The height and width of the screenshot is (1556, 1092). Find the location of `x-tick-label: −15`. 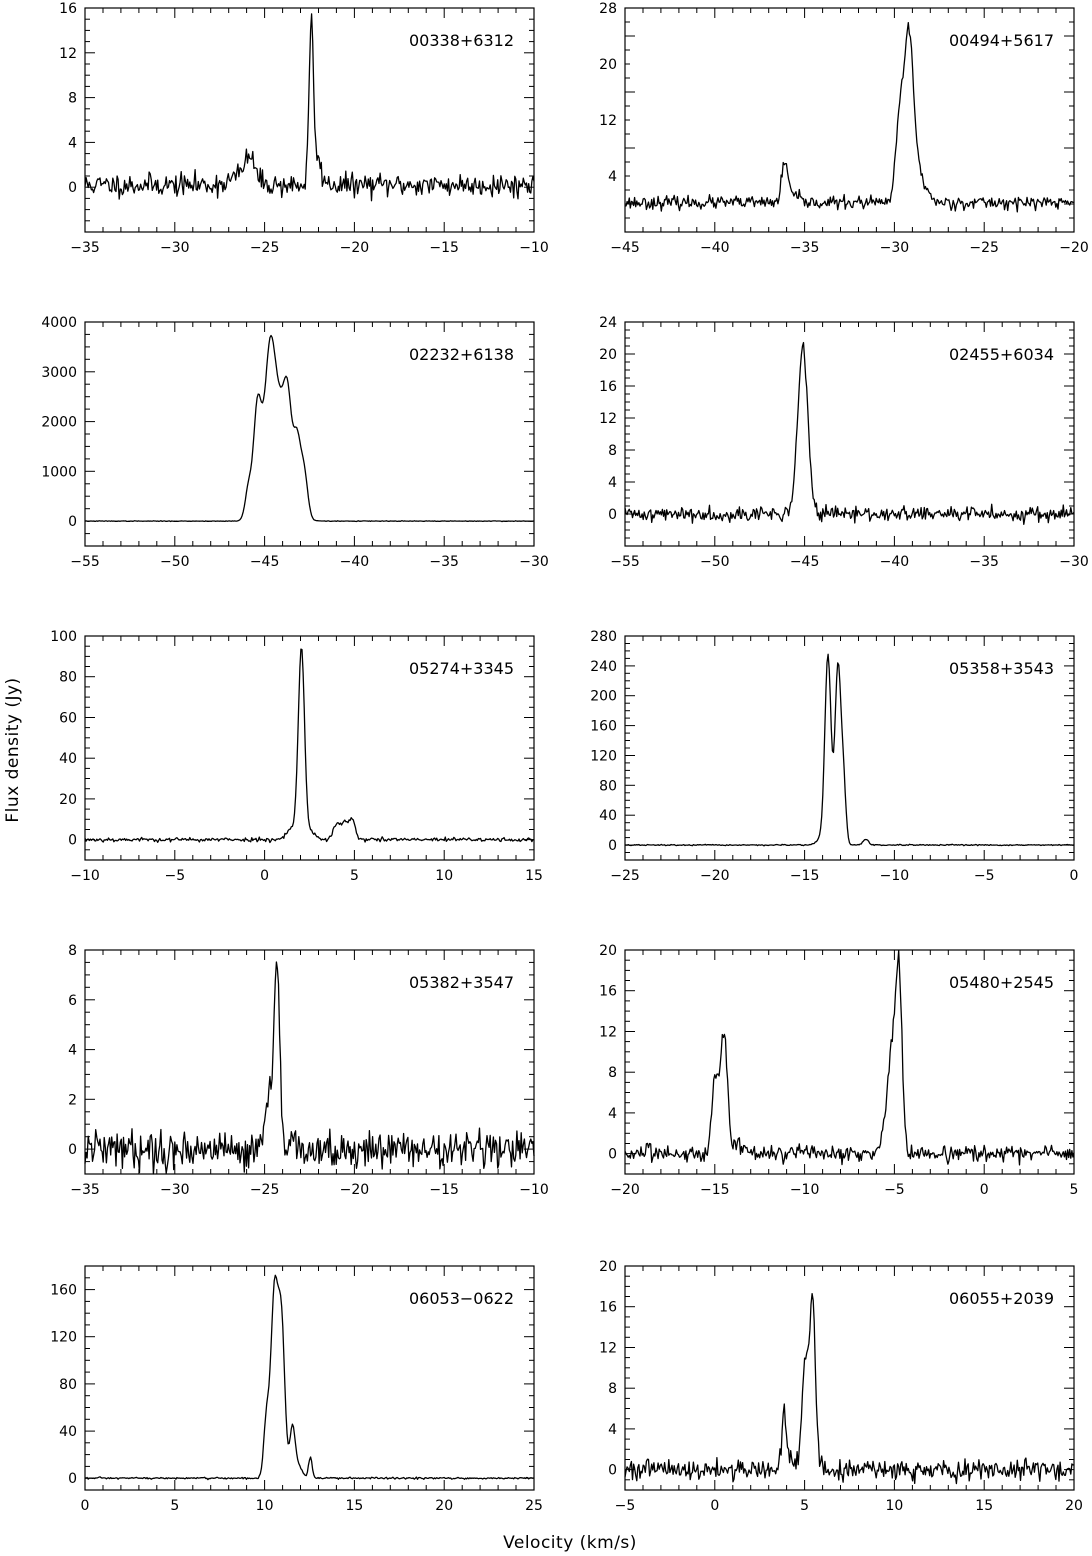

x-tick-label: −15 is located at coordinates (805, 876).